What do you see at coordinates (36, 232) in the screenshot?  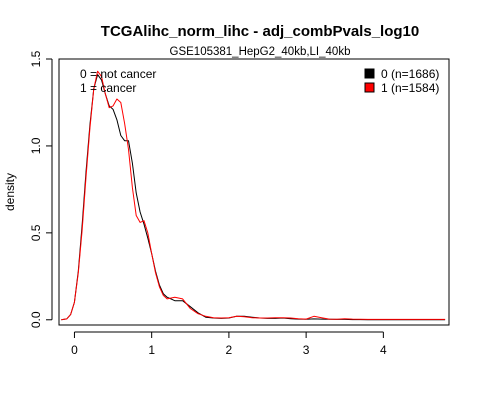 I see `y-tick-label: 0.5` at bounding box center [36, 232].